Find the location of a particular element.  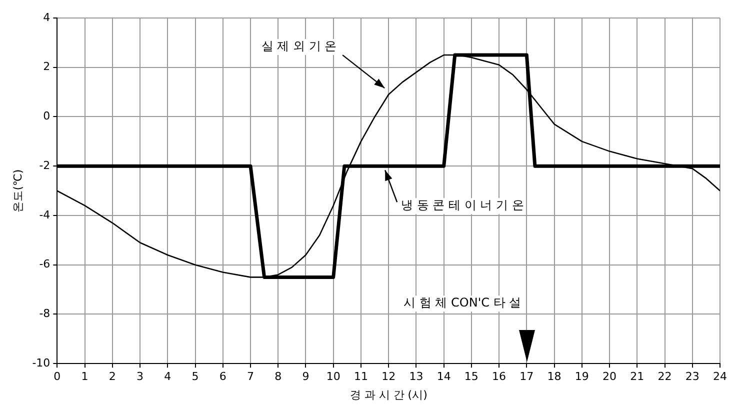

x-tick-label: 7 is located at coordinates (250, 377).